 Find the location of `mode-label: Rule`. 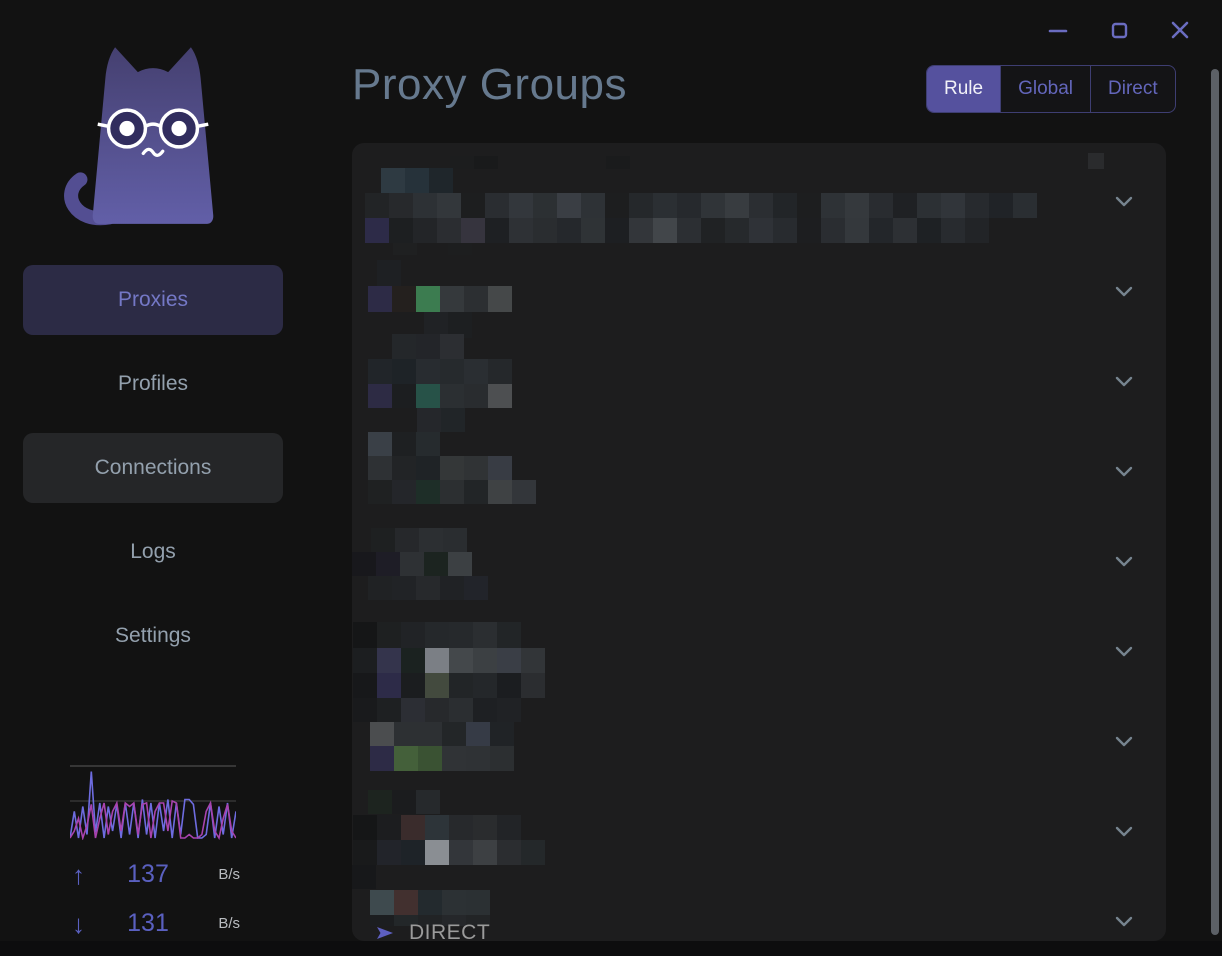

mode-label: Rule is located at coordinates (964, 88).